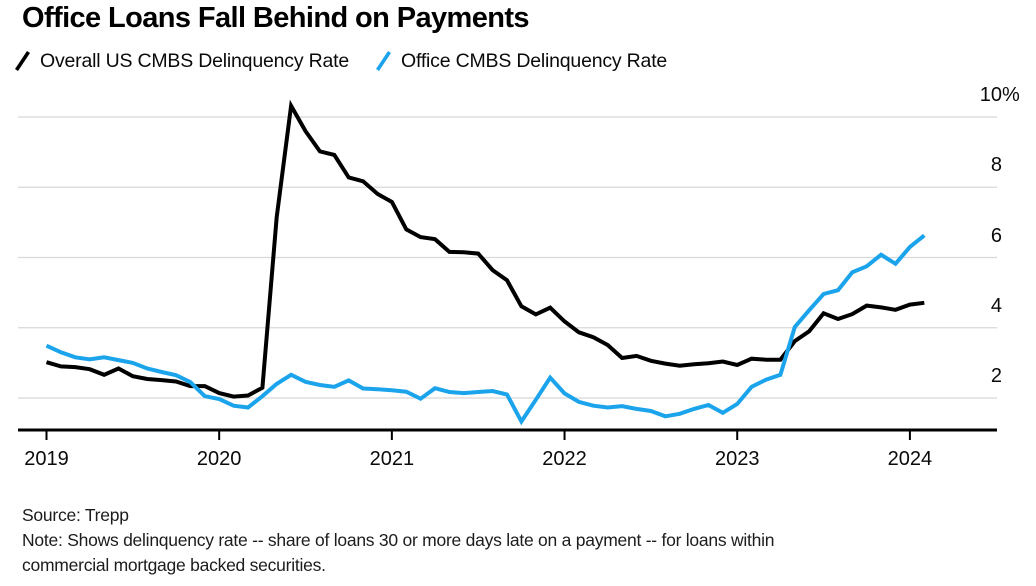 This screenshot has width=1036, height=586. I want to click on x-axis-label: 2023, so click(737, 459).